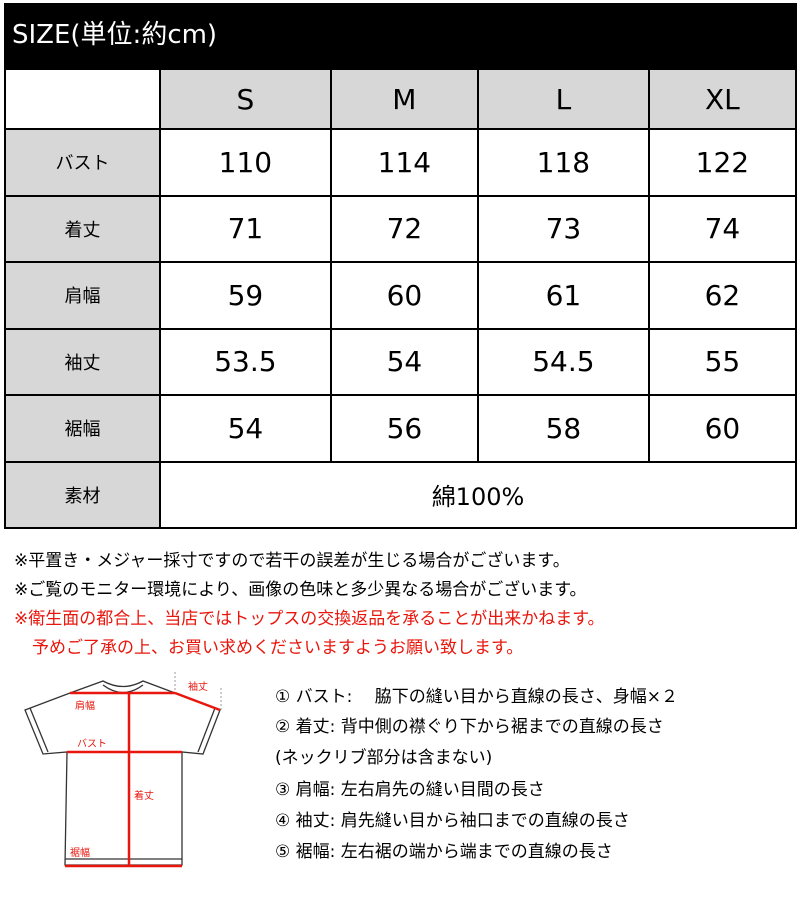 Image resolution: width=800 pixels, height=900 pixels. I want to click on size-s: S, so click(245, 99).